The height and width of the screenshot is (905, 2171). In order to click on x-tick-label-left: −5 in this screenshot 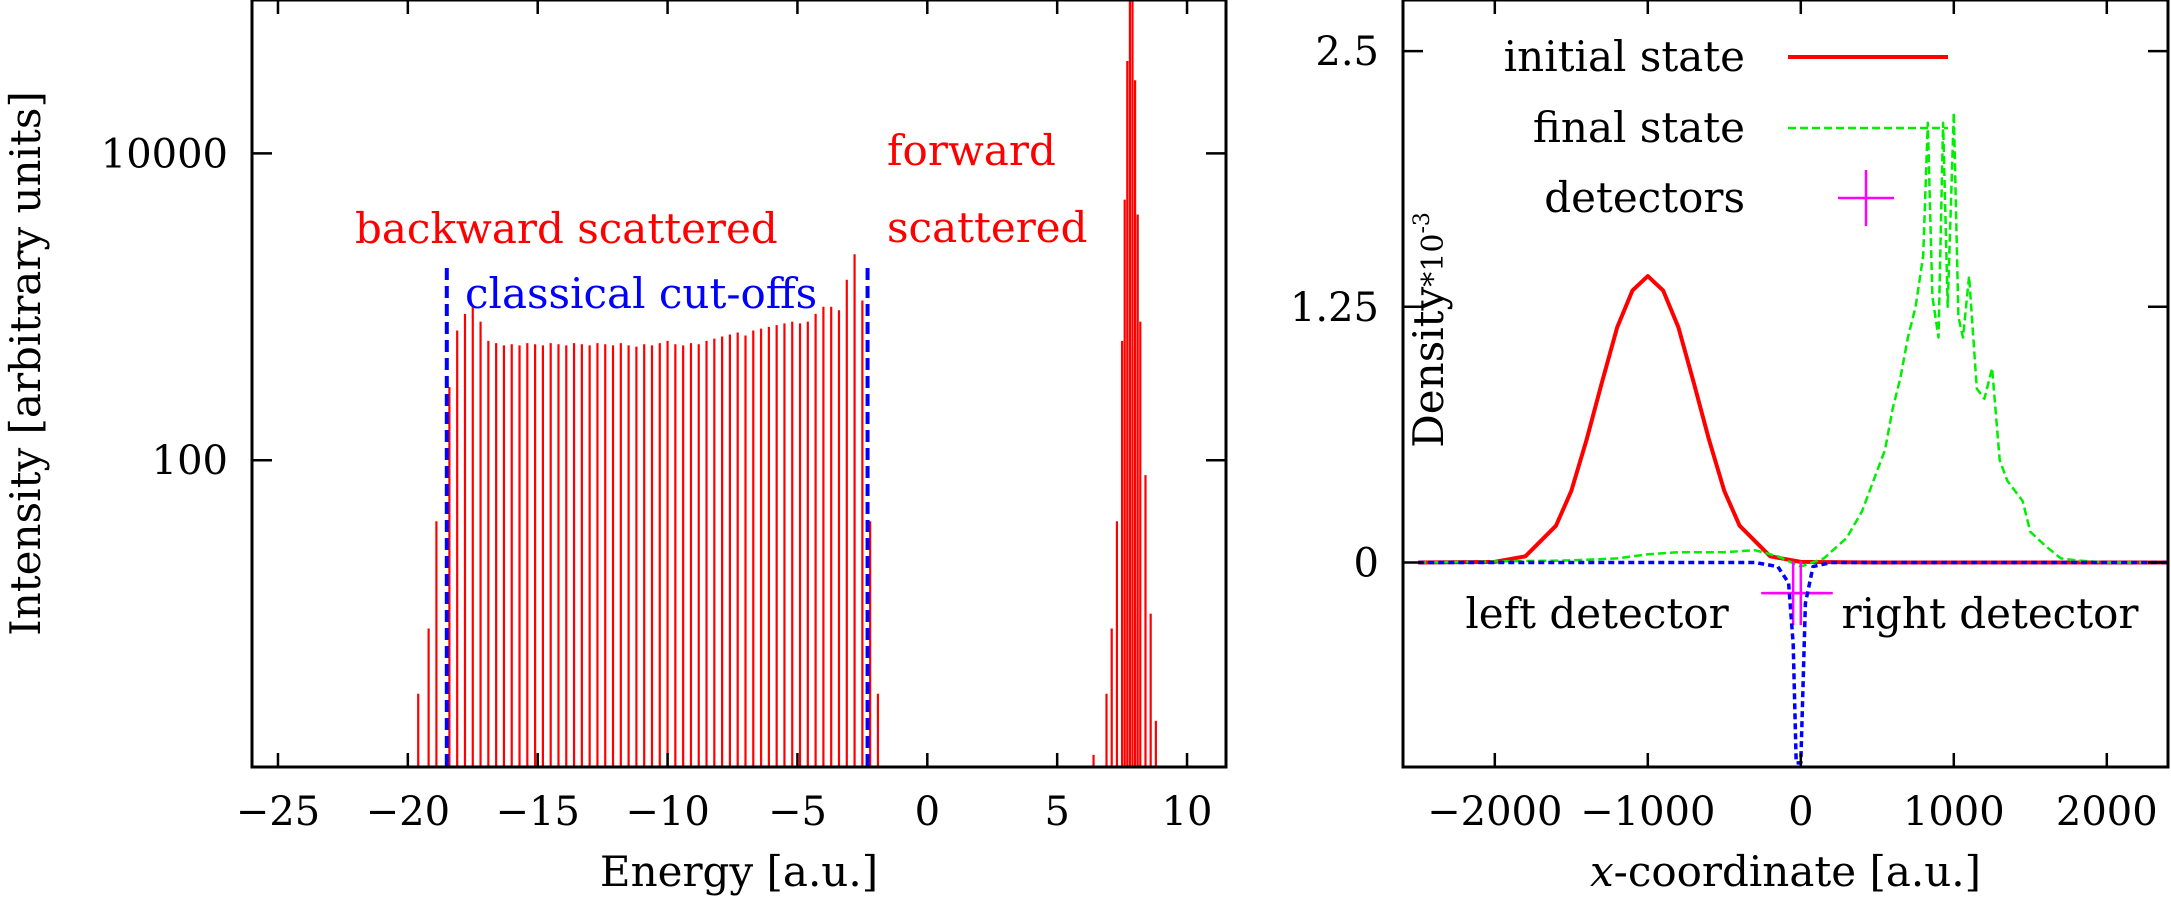, I will do `click(797, 812)`.